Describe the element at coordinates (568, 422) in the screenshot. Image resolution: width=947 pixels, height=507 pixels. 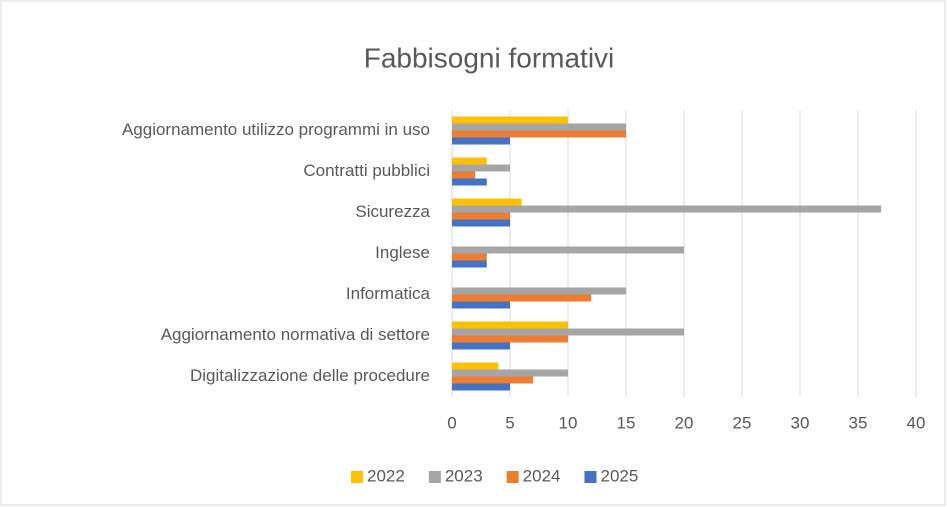
I see `x-tick-label: 10` at that location.